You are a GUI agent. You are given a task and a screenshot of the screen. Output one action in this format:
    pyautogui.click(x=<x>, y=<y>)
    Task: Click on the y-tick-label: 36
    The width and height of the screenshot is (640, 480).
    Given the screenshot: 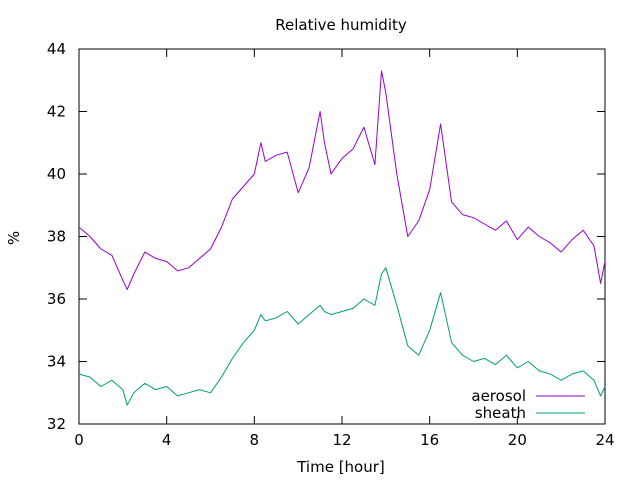 What is the action you would take?
    pyautogui.click(x=56, y=299)
    